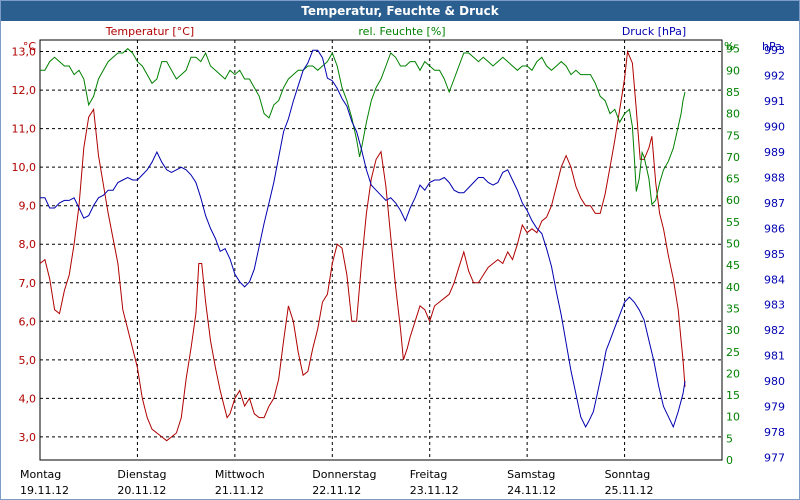 Image resolution: width=800 pixels, height=500 pixels. What do you see at coordinates (629, 490) in the screenshot?
I see `x-tick-date: 25.11.12` at bounding box center [629, 490].